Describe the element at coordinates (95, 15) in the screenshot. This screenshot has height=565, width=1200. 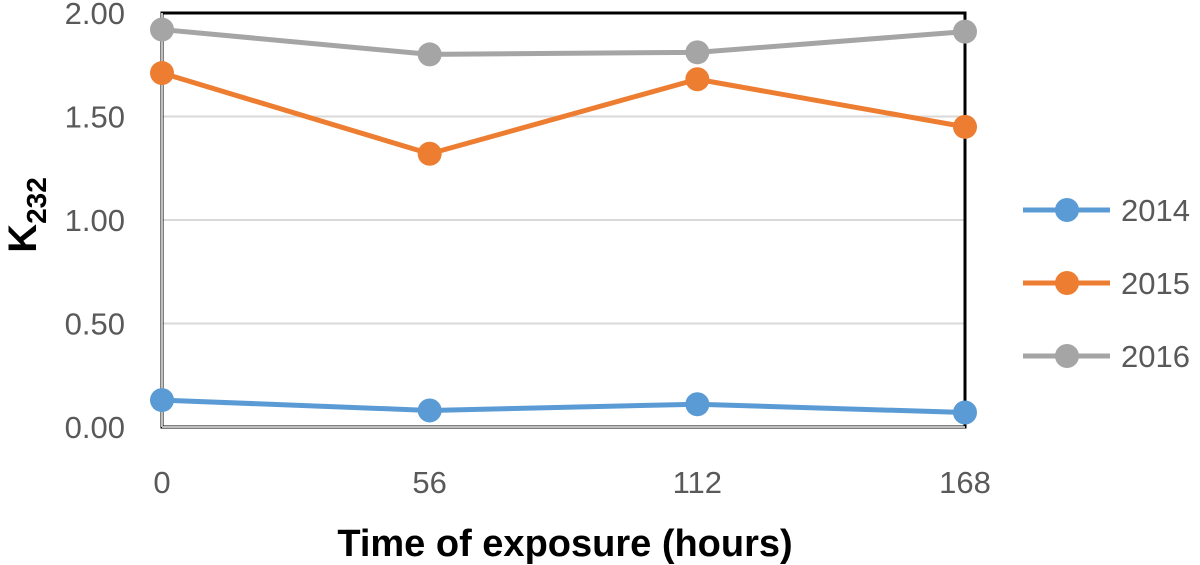
I see `y-tick-label: 2.00` at that location.